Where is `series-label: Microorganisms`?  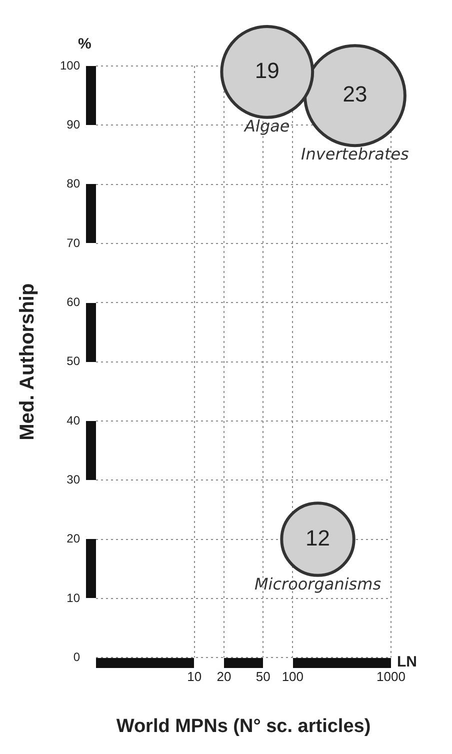 series-label: Microorganisms is located at coordinates (318, 584).